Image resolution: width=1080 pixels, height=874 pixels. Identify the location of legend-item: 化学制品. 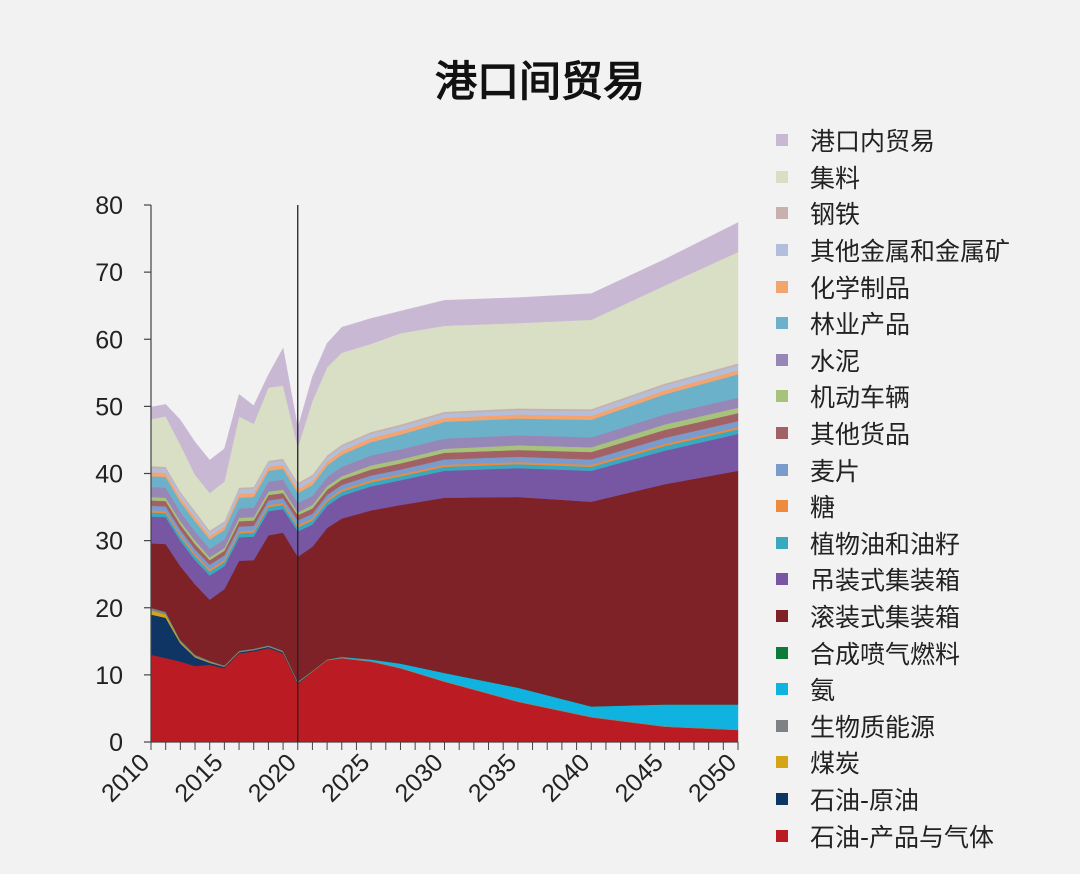
(893, 286).